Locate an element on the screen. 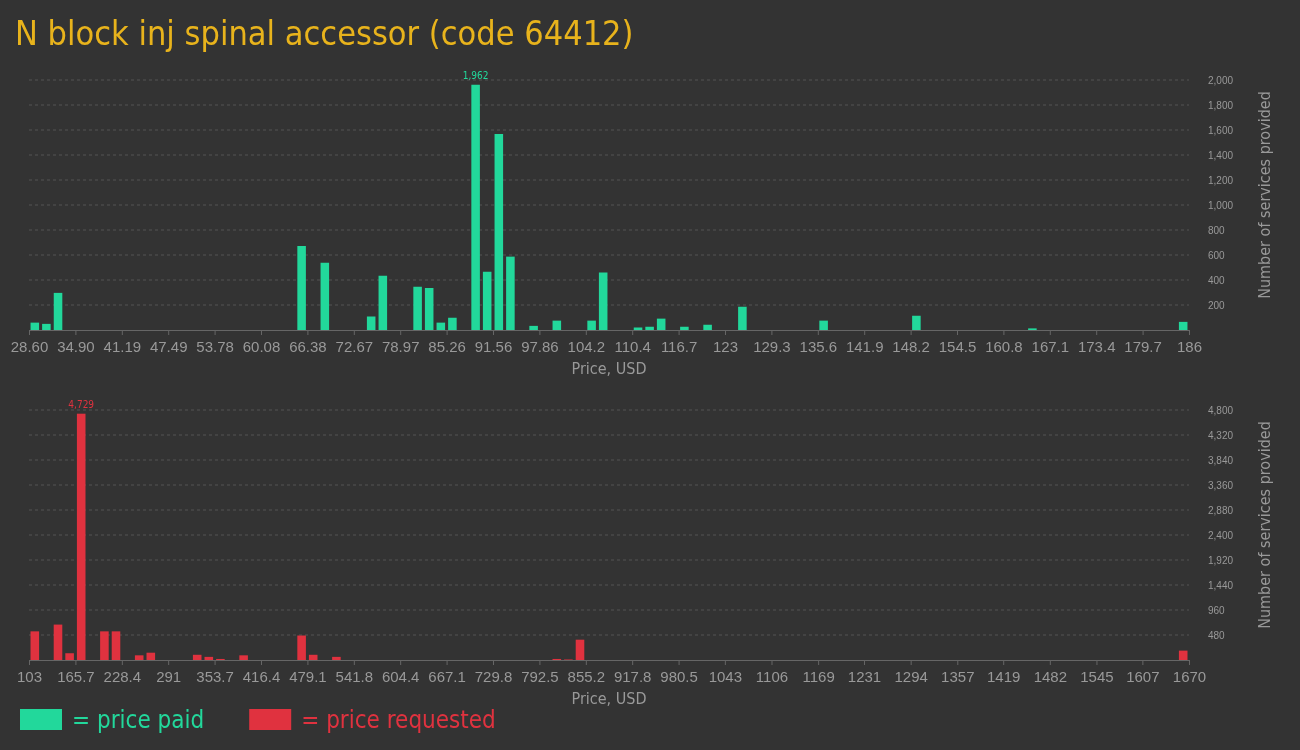 This screenshot has width=1300, height=750. x-tick-label: 116.7 is located at coordinates (679, 346).